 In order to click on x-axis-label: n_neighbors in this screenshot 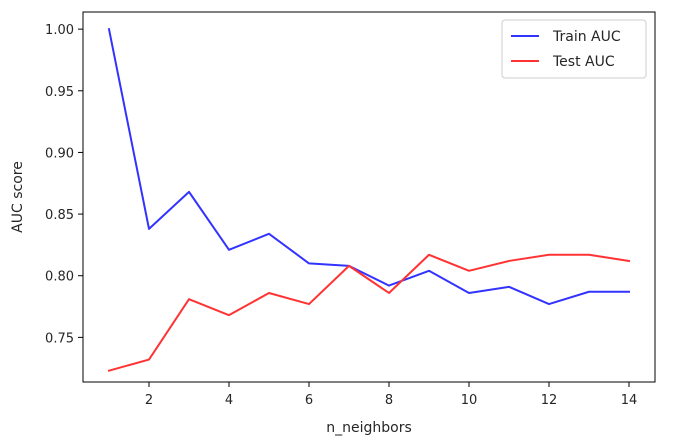, I will do `click(369, 428)`.